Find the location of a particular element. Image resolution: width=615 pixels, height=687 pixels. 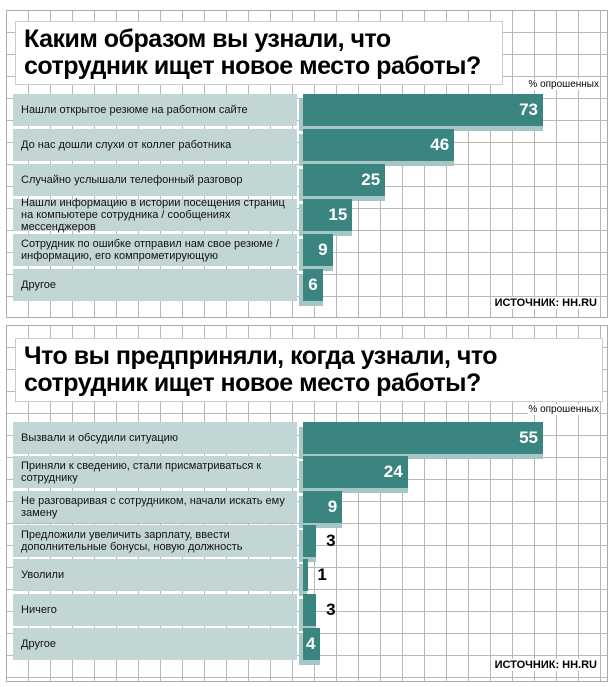

category-label: Уволили is located at coordinates (155, 575).